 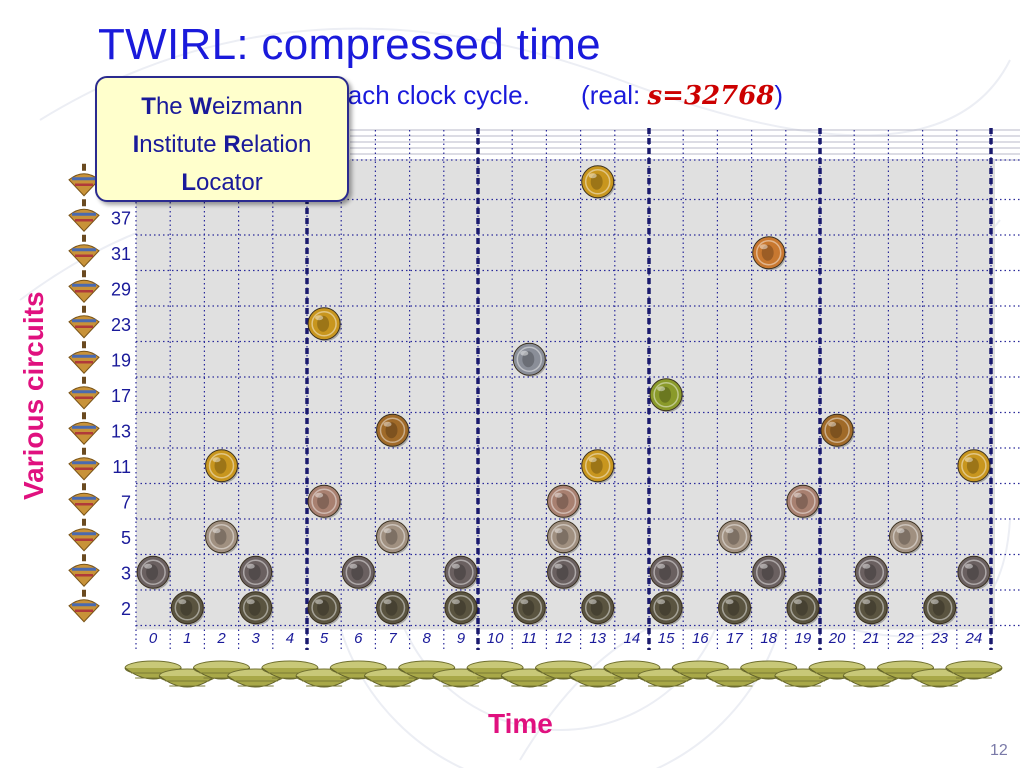 I want to click on callout-line-1: The Weizmann, so click(x=222, y=106).